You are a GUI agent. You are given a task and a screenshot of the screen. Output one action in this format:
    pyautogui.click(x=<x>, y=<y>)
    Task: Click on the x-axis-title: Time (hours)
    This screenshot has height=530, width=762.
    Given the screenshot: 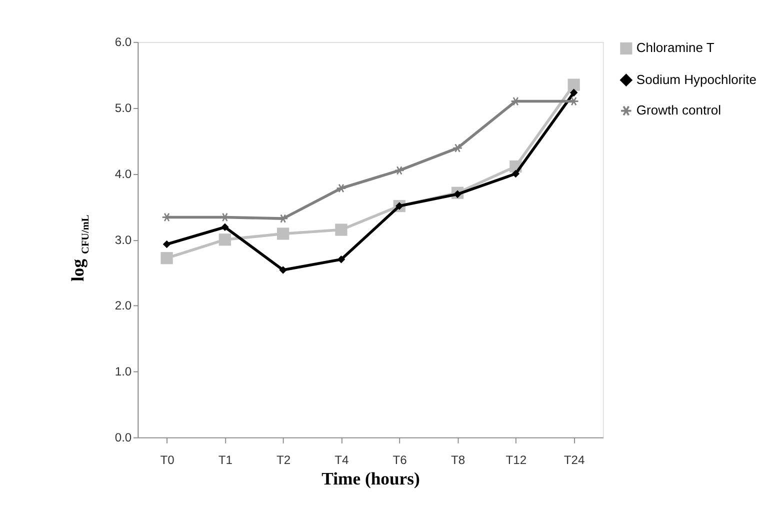 What is the action you would take?
    pyautogui.click(x=371, y=478)
    